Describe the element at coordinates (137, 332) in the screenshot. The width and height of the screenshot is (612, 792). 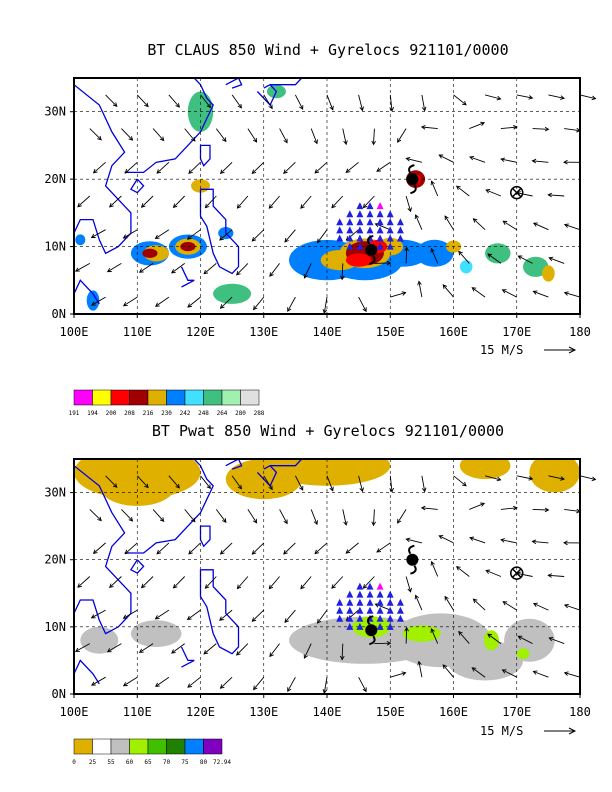
I see `x-tick-label: 110E` at that location.